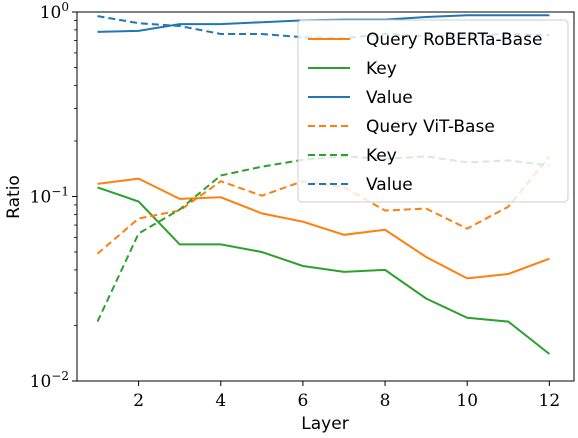  I want to click on x-tick-label: 4, so click(220, 401).